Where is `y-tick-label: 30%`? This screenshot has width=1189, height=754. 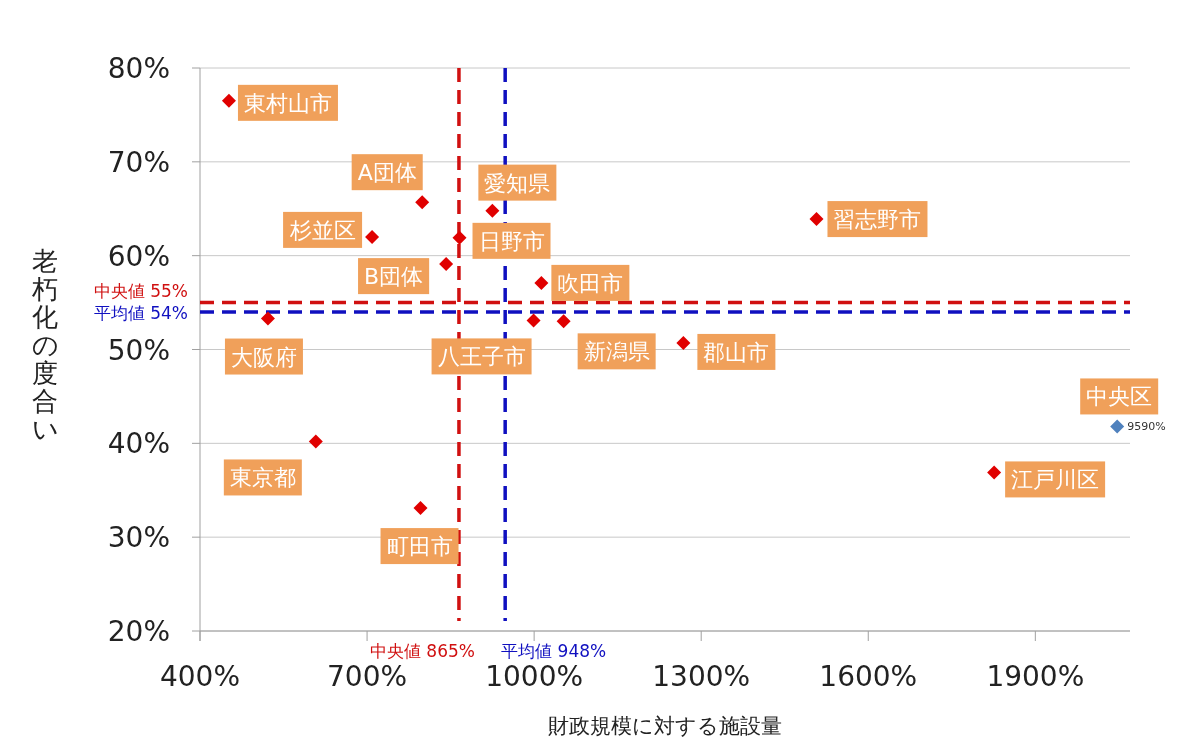 y-tick-label: 30% is located at coordinates (138, 538).